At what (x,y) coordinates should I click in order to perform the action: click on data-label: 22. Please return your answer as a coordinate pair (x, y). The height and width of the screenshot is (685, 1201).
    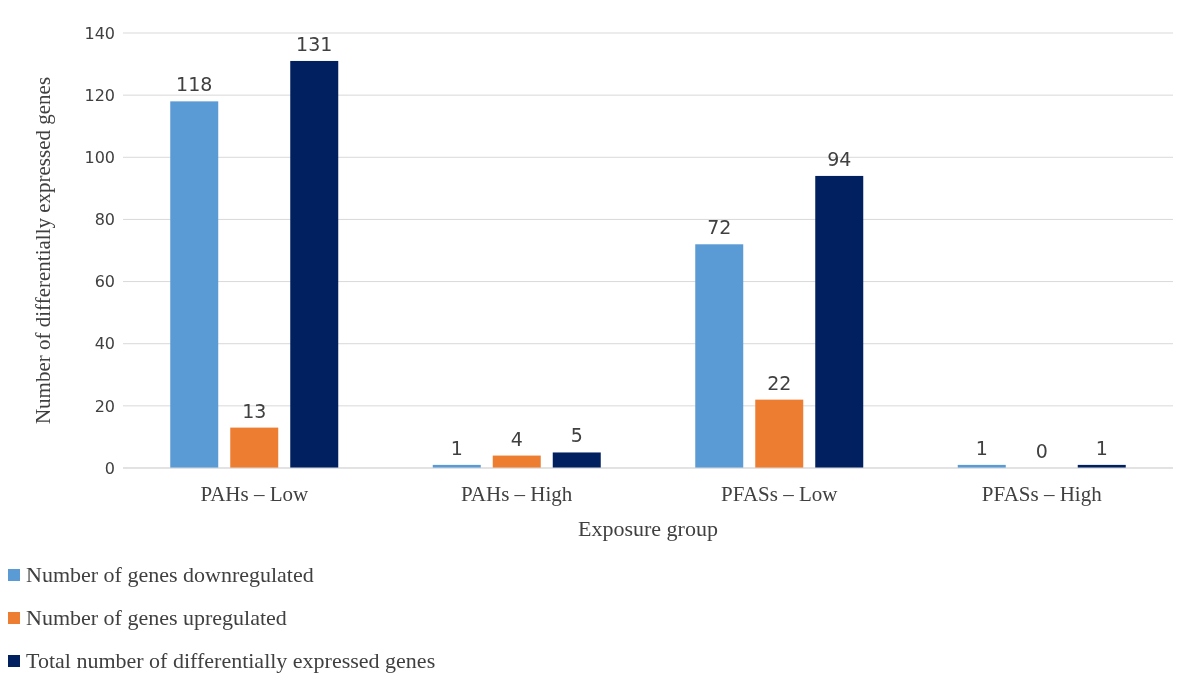
    Looking at the image, I should click on (779, 382).